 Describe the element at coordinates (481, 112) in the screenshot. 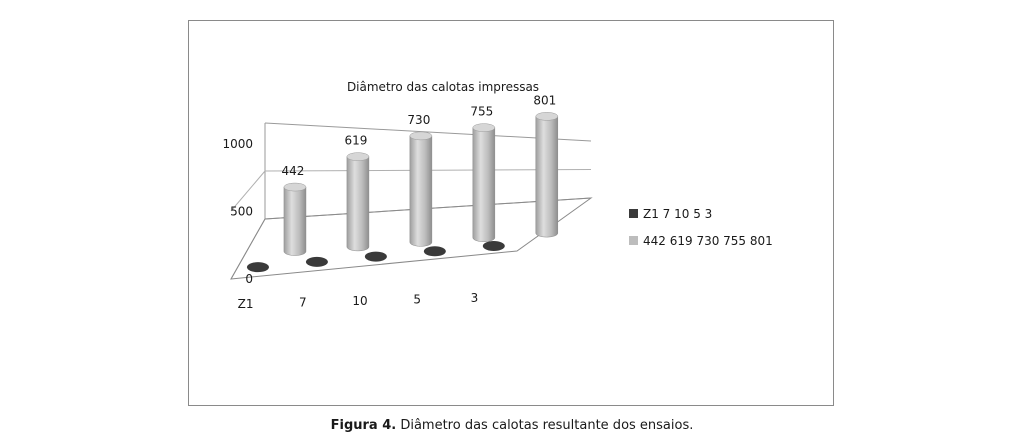

I see `data-label: 755` at that location.